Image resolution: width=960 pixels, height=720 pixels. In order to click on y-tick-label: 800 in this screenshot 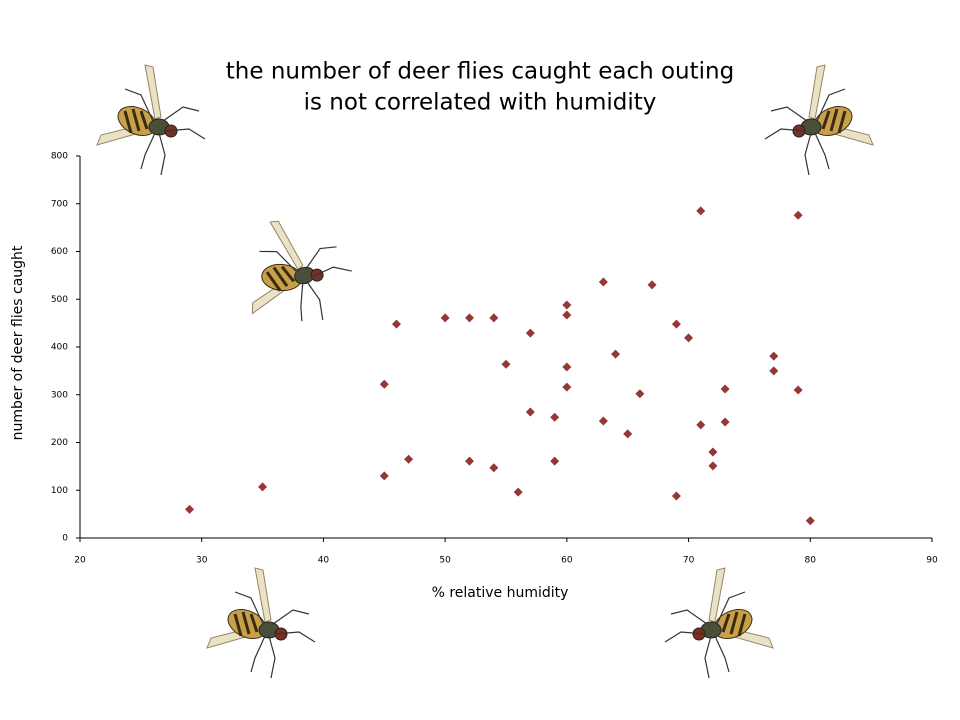, I will do `click(59, 157)`.